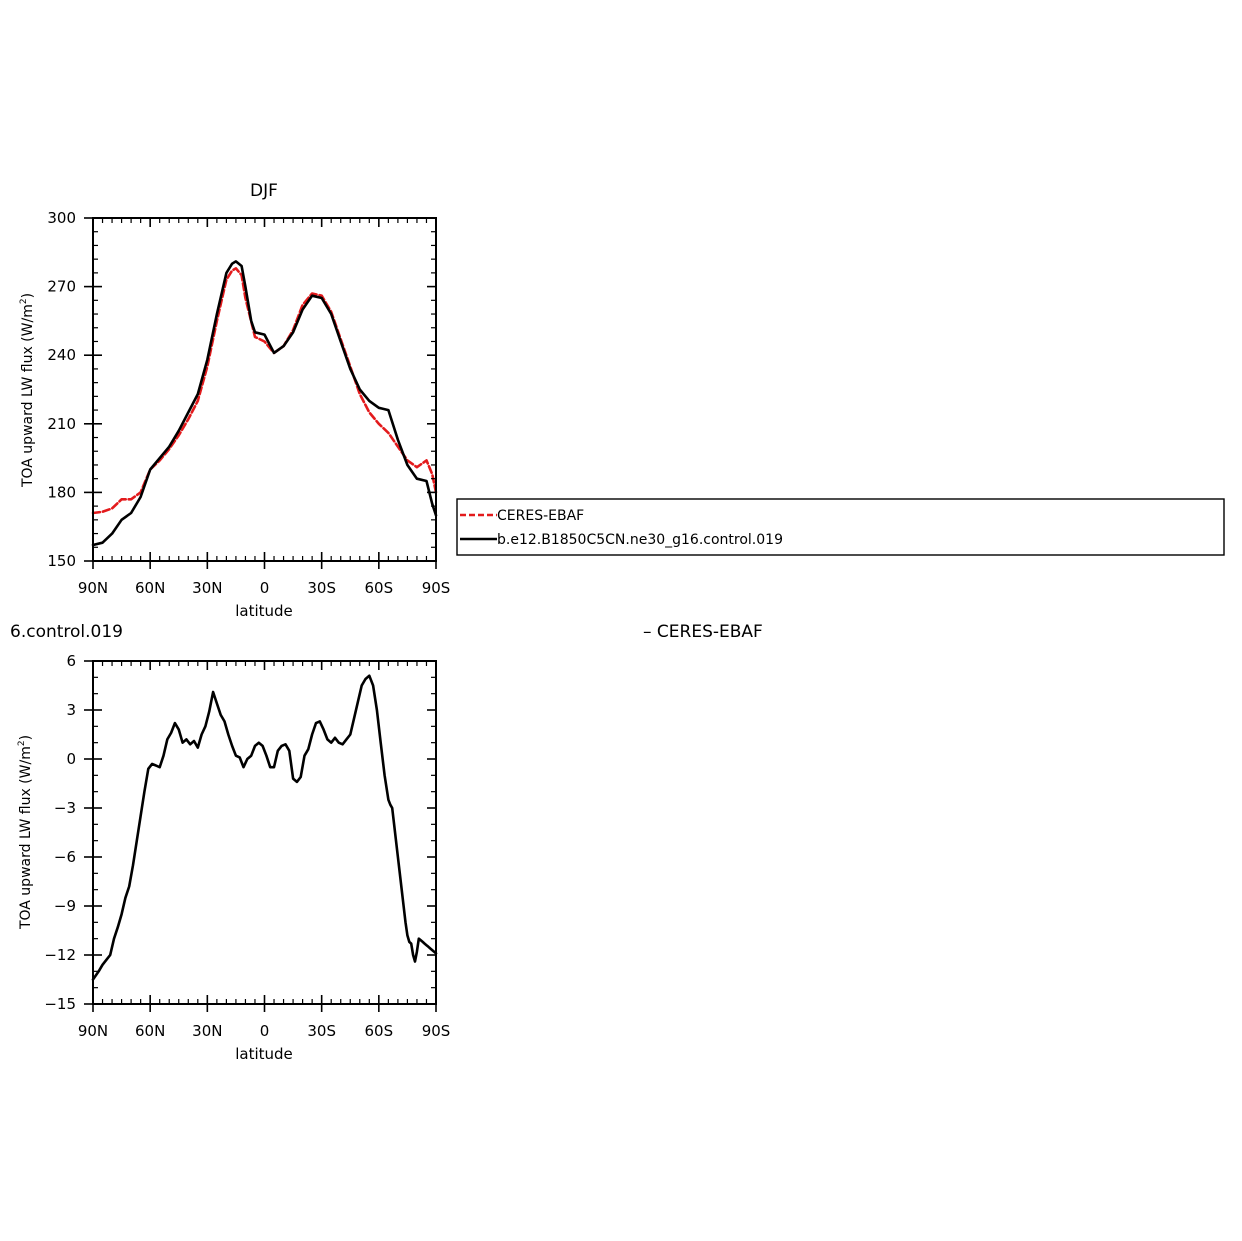  Describe the element at coordinates (61, 218) in the screenshot. I see `y-tick-label: 300` at that location.